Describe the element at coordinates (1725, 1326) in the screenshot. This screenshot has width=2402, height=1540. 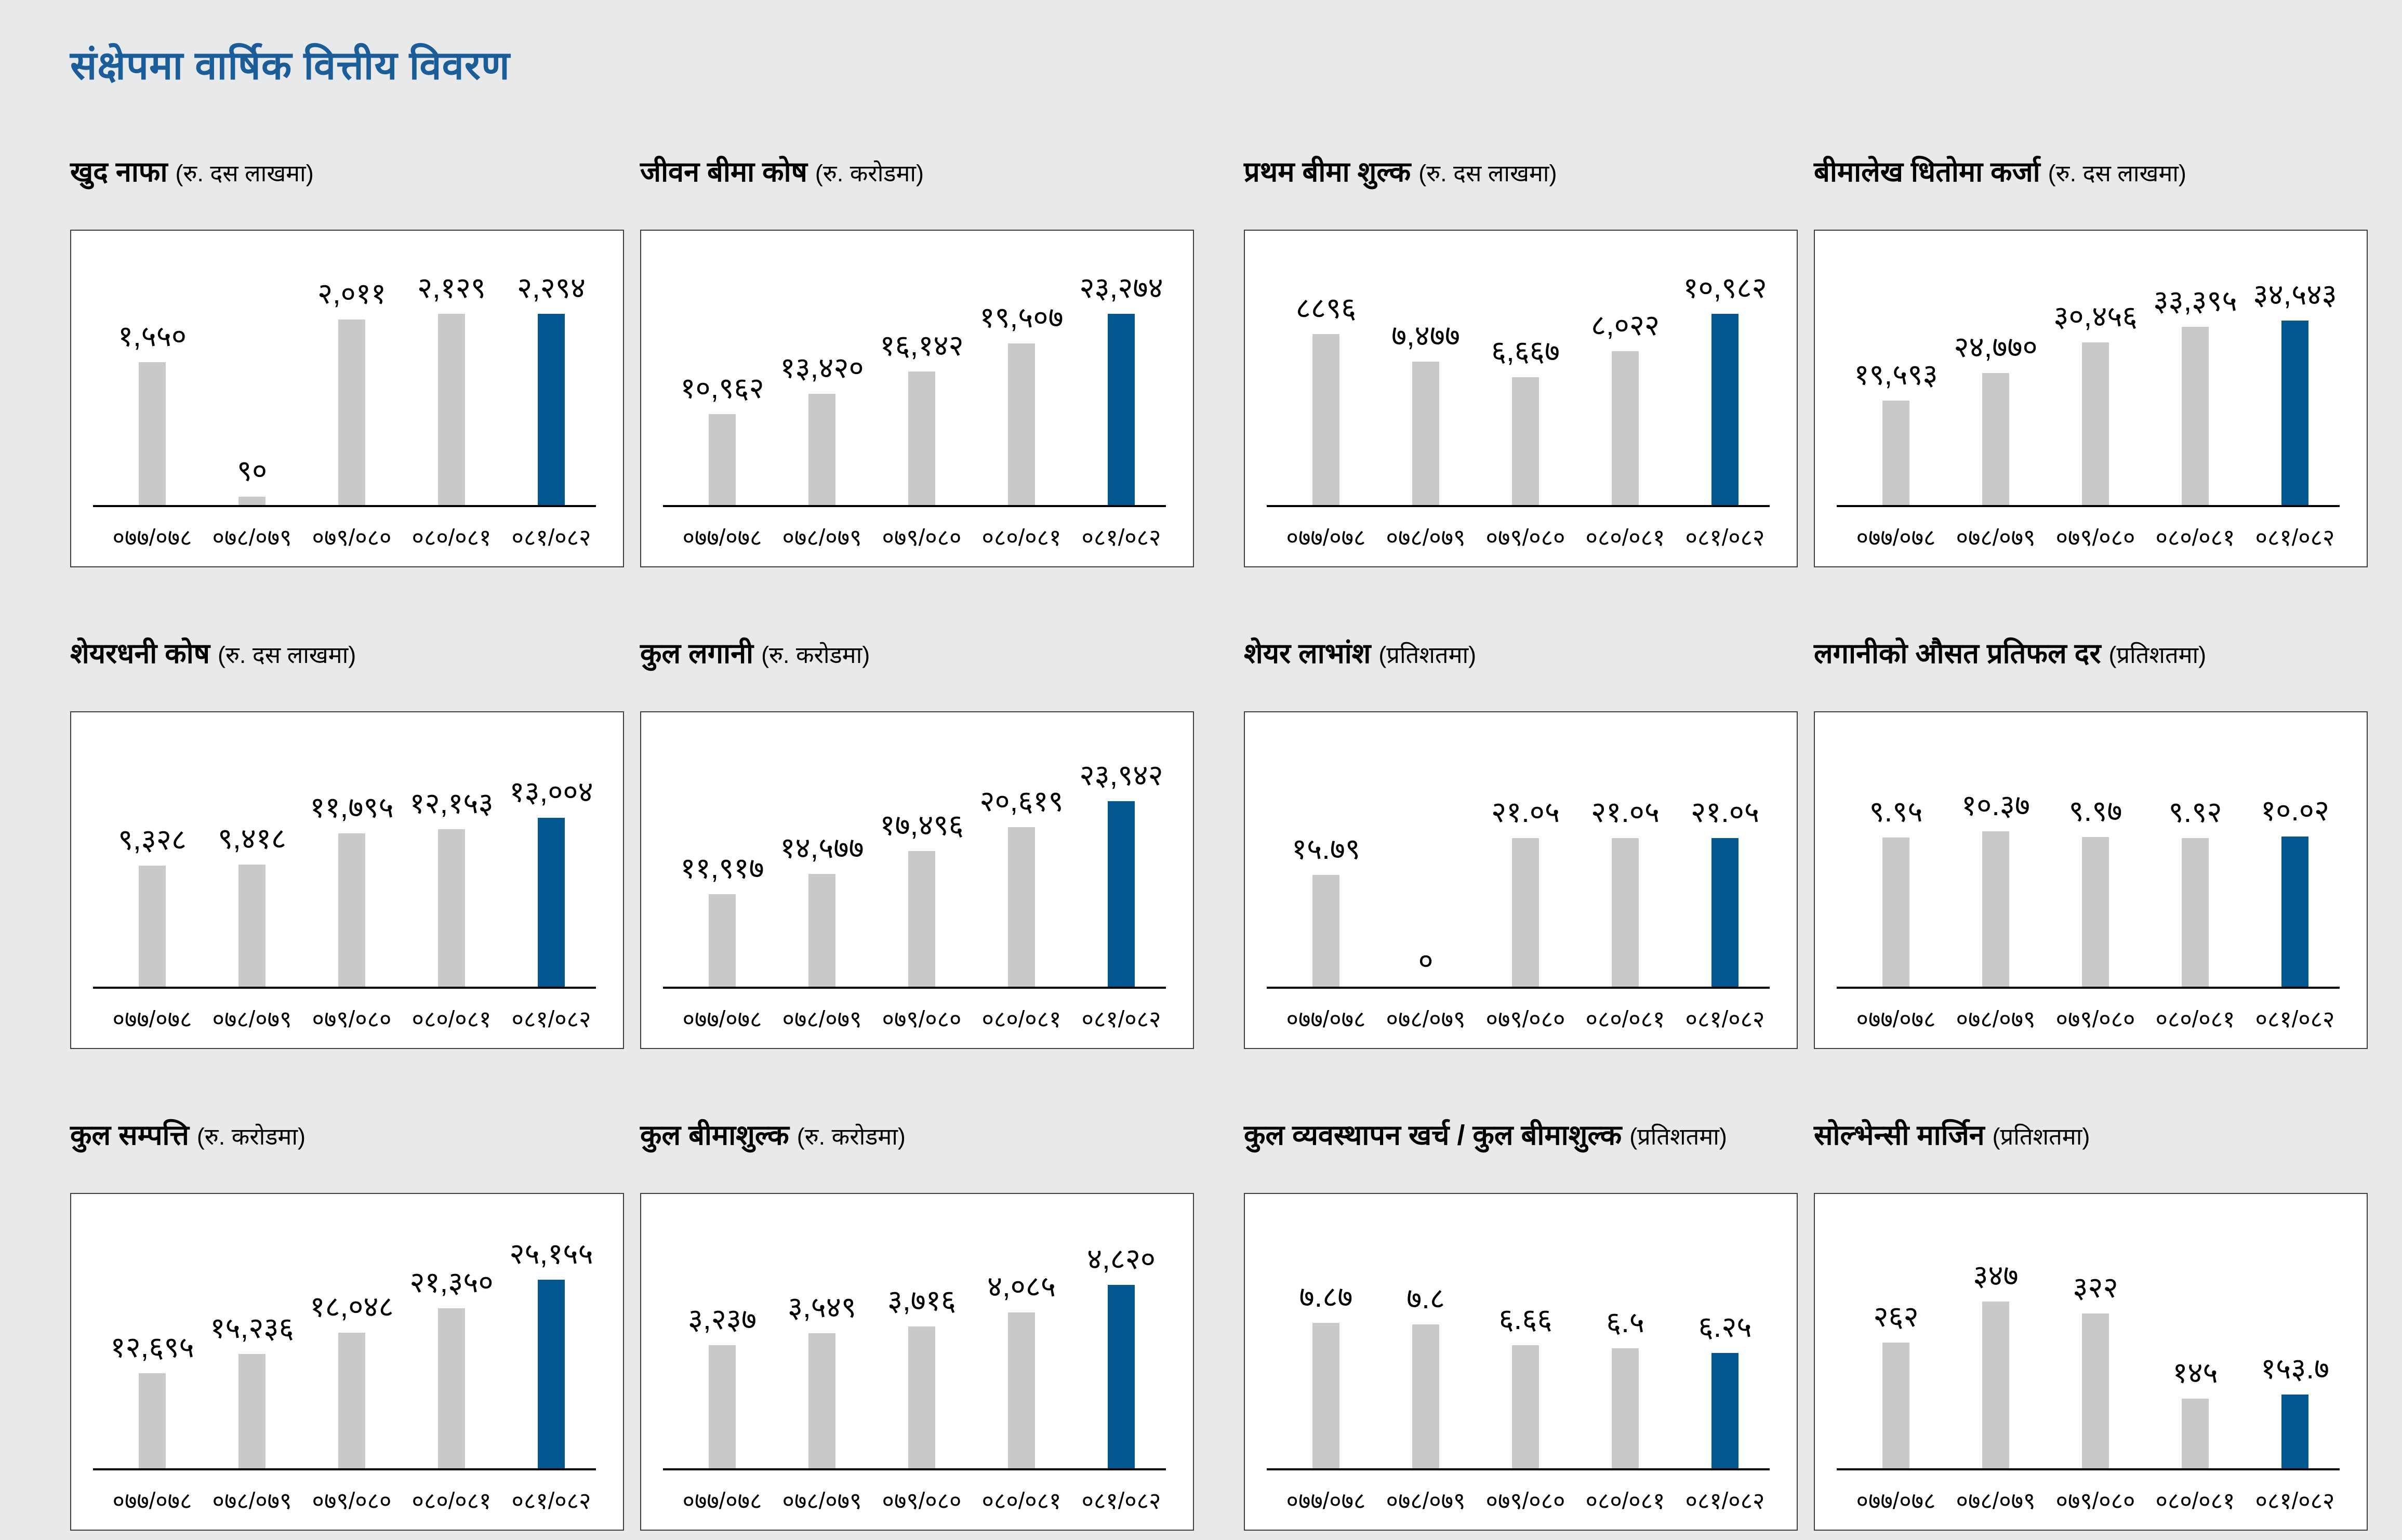
I see `bar-value-label: ६.२५` at that location.